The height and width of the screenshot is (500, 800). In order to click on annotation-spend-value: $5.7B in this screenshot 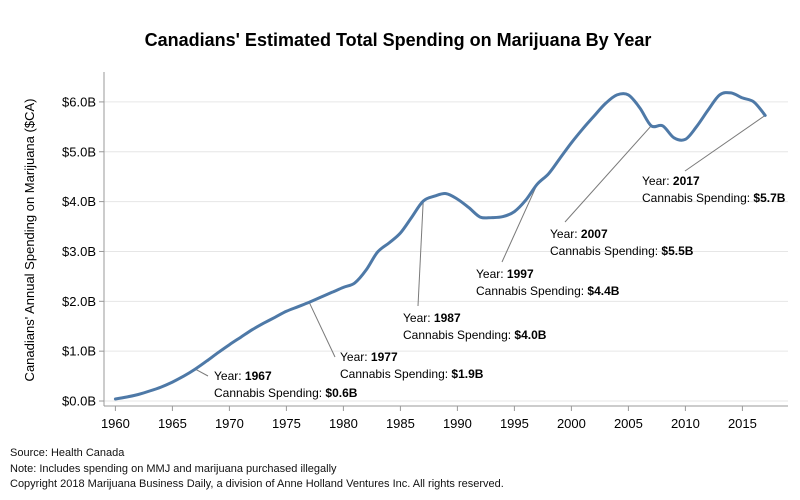, I will do `click(769, 198)`.